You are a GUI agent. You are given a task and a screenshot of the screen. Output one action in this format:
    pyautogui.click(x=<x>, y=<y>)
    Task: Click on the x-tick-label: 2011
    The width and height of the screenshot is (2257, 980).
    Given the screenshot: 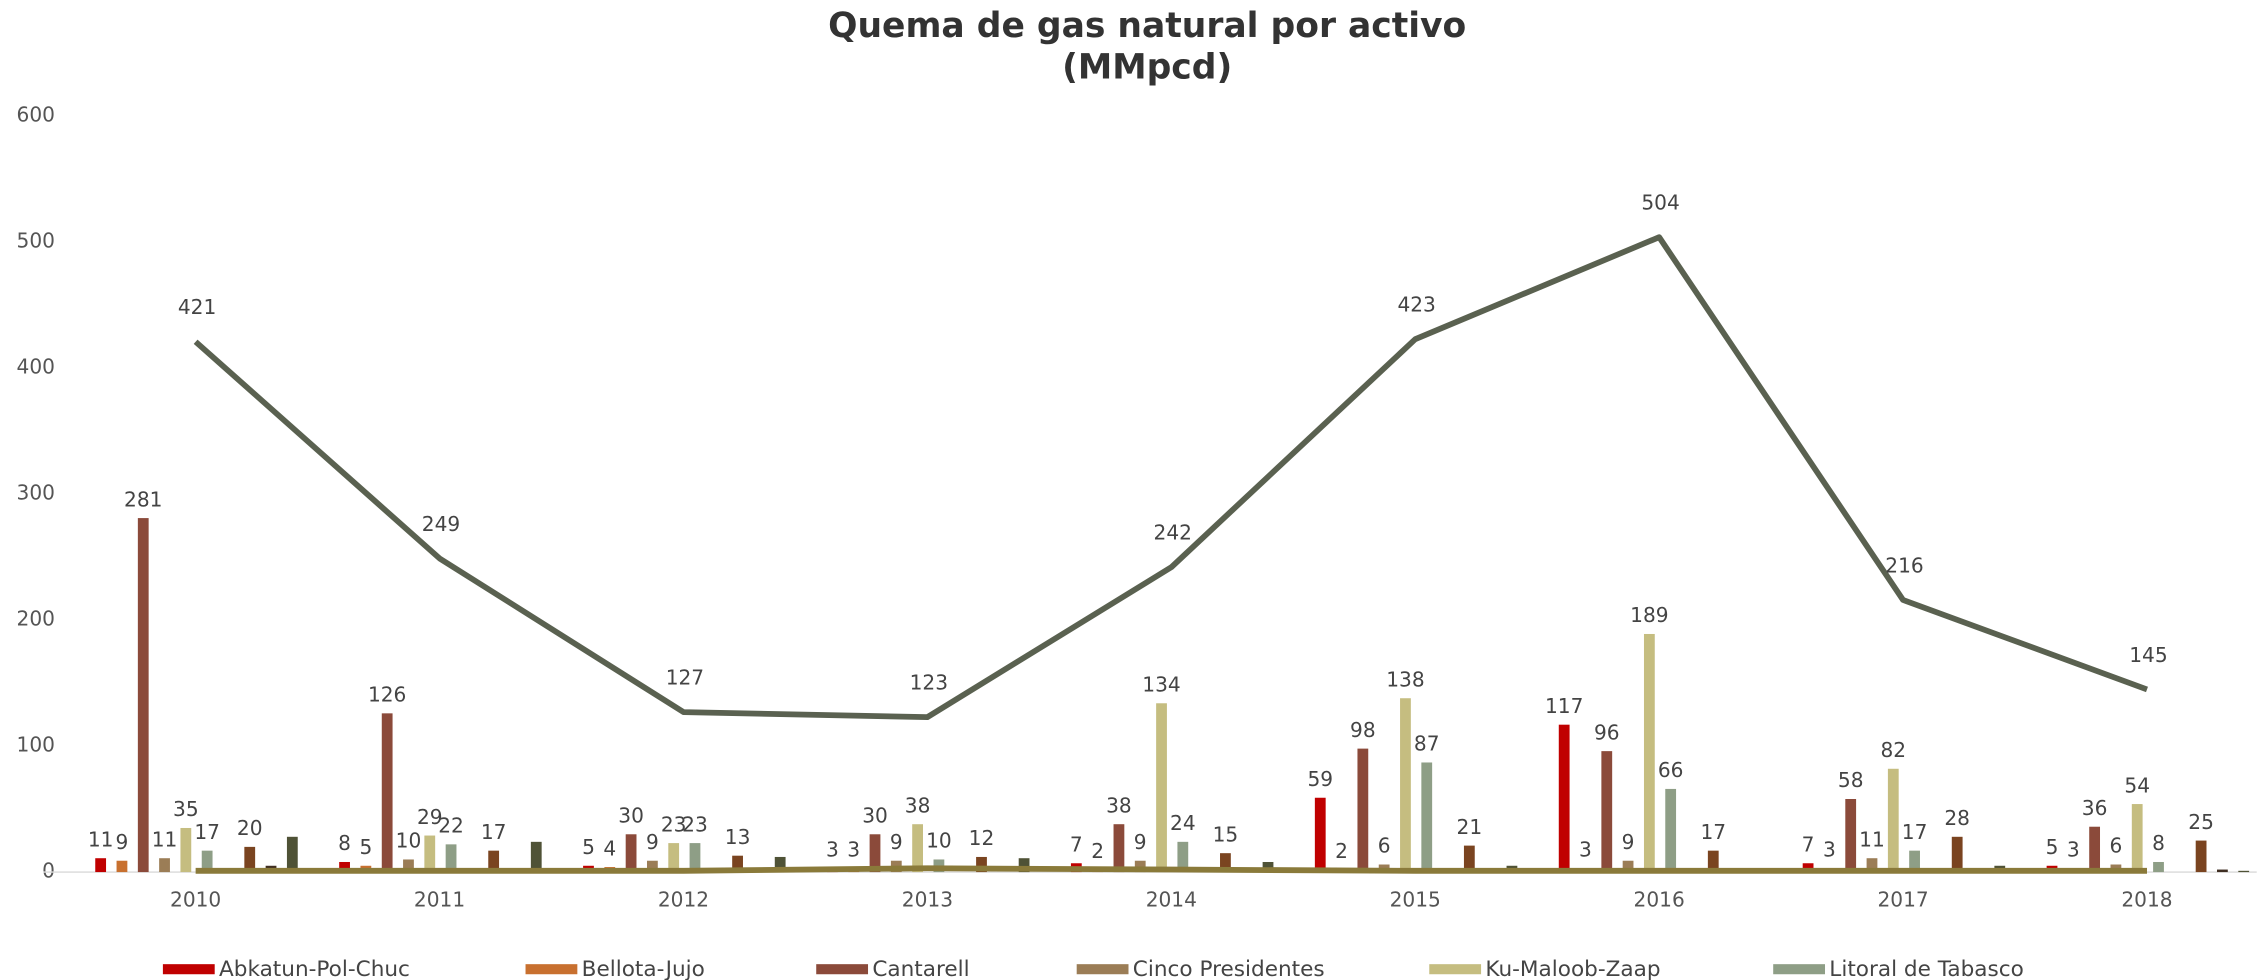 What is the action you would take?
    pyautogui.click(x=439, y=899)
    